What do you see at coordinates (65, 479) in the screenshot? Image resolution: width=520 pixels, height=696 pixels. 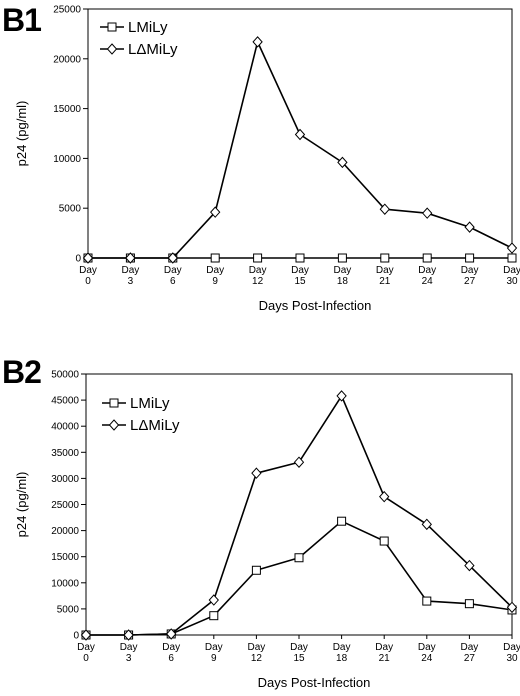 I see `y-tick-label: 30000` at bounding box center [65, 479].